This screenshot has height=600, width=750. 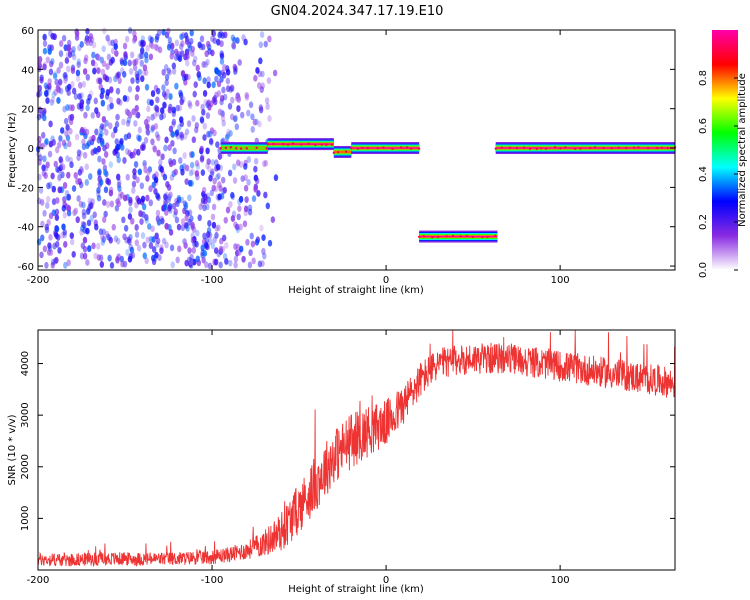 I want to click on spectrogram-y-tick-label: 60, so click(x=27, y=31).